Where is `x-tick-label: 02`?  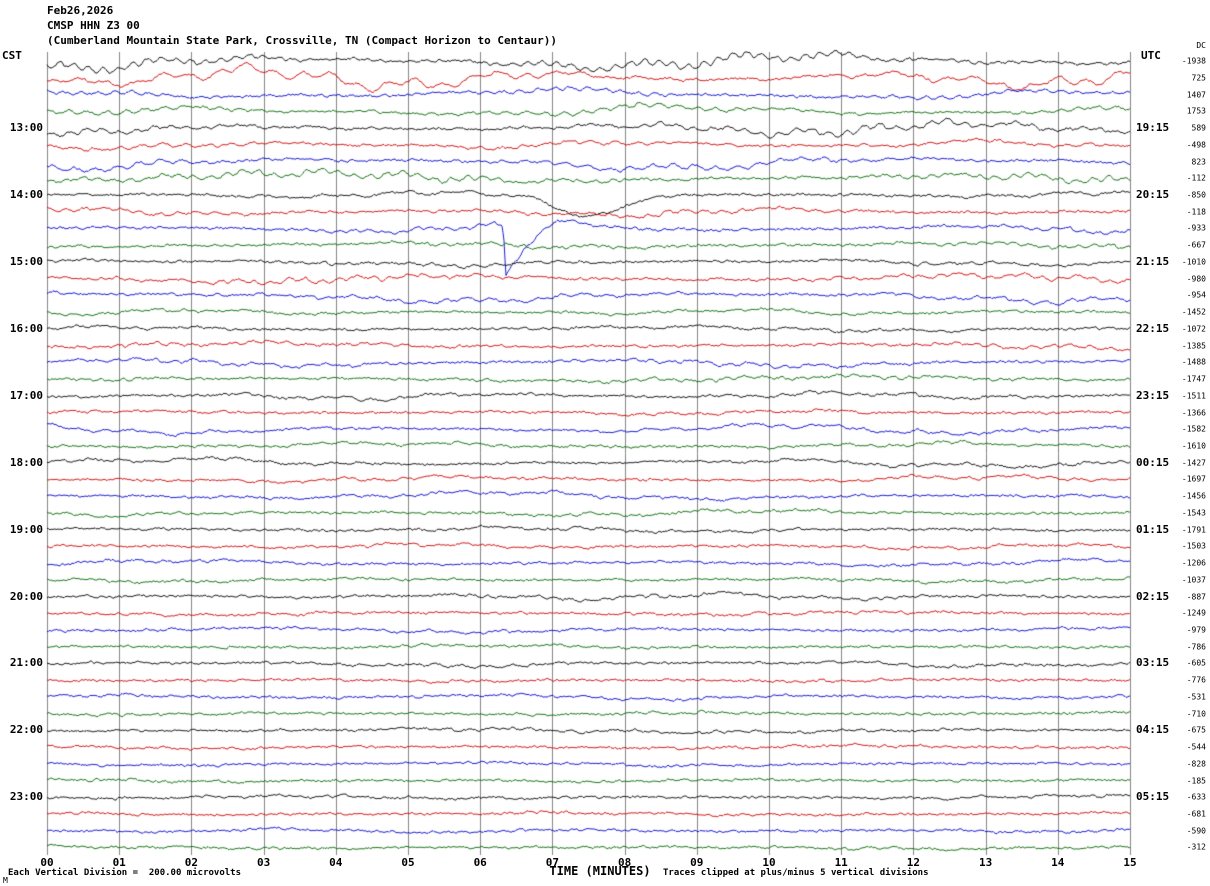
x-tick-label: 02 is located at coordinates (191, 862).